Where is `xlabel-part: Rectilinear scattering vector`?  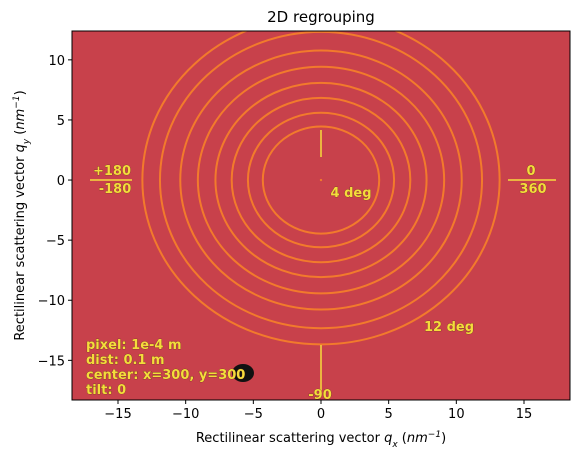 xlabel-part: Rectilinear scattering vector is located at coordinates (290, 438).